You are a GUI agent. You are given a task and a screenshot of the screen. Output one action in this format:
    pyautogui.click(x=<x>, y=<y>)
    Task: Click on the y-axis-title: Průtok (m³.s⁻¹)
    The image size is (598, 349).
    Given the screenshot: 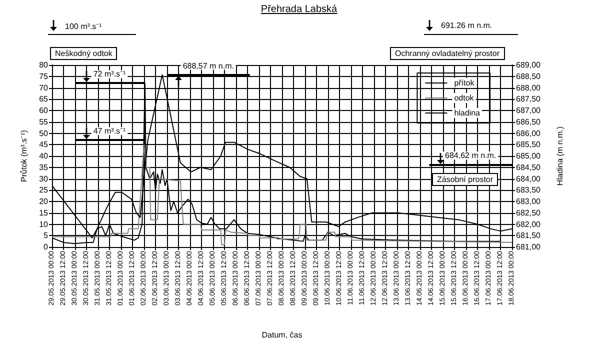 What is the action you would take?
    pyautogui.click(x=24, y=156)
    